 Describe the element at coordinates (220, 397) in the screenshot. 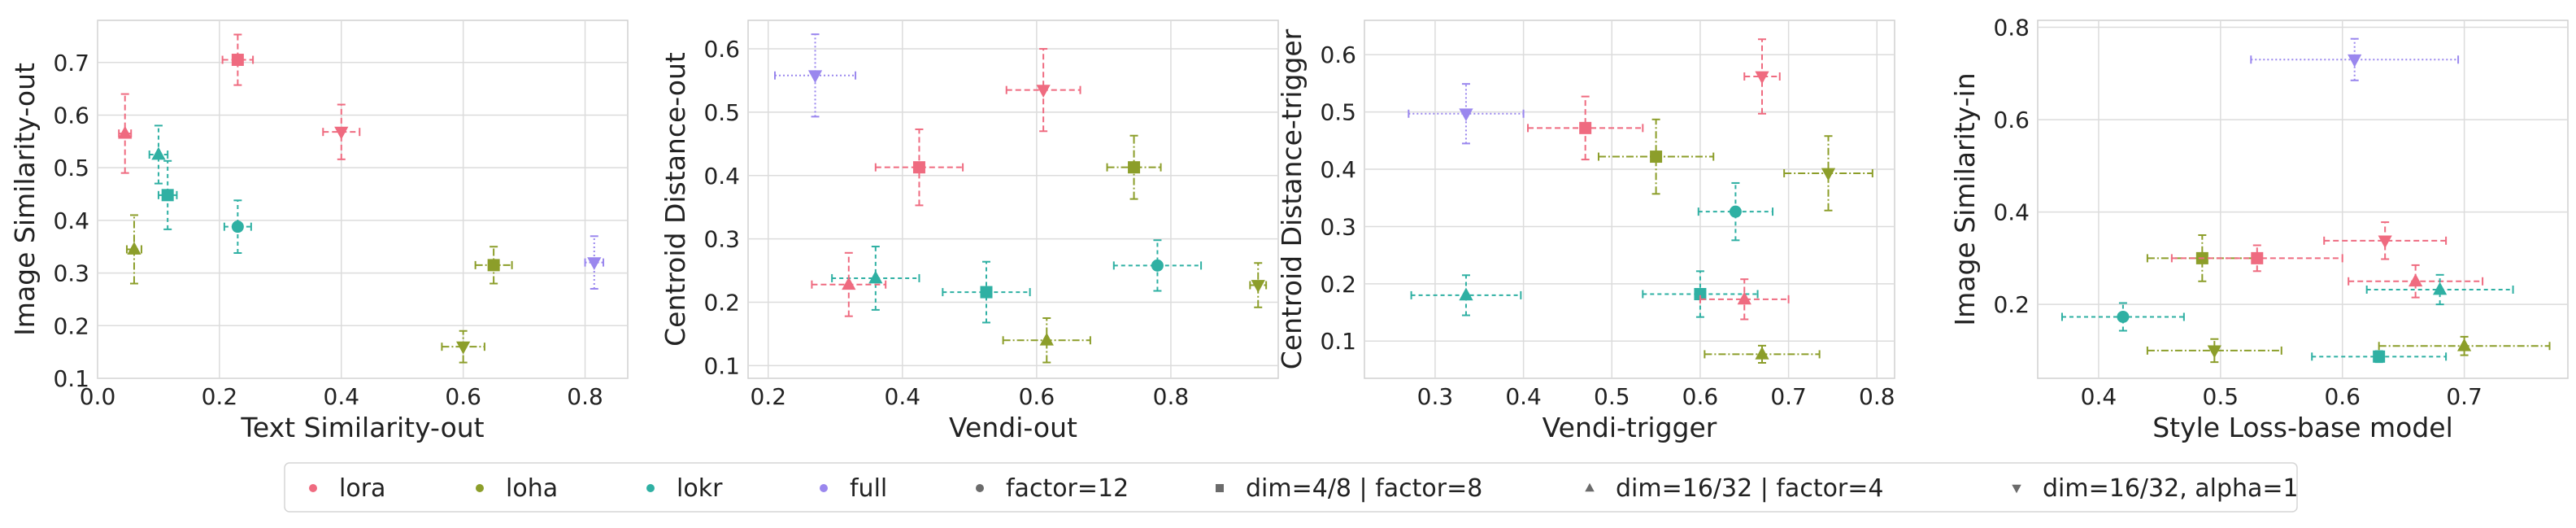

I see `x-tick-label: 0.2` at that location.